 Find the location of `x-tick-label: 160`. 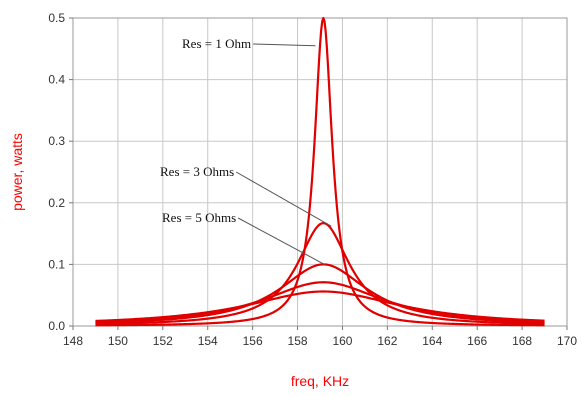

x-tick-label: 160 is located at coordinates (342, 341).